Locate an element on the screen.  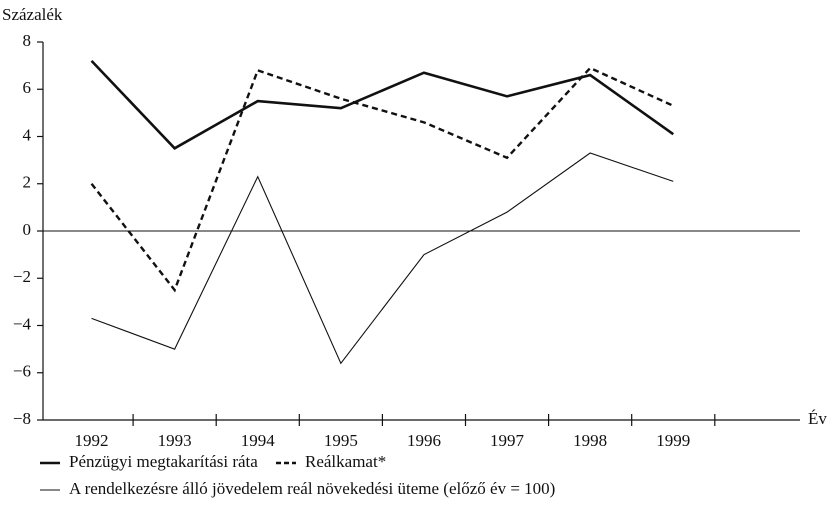
y-tick-label: −2 is located at coordinates (22, 276).